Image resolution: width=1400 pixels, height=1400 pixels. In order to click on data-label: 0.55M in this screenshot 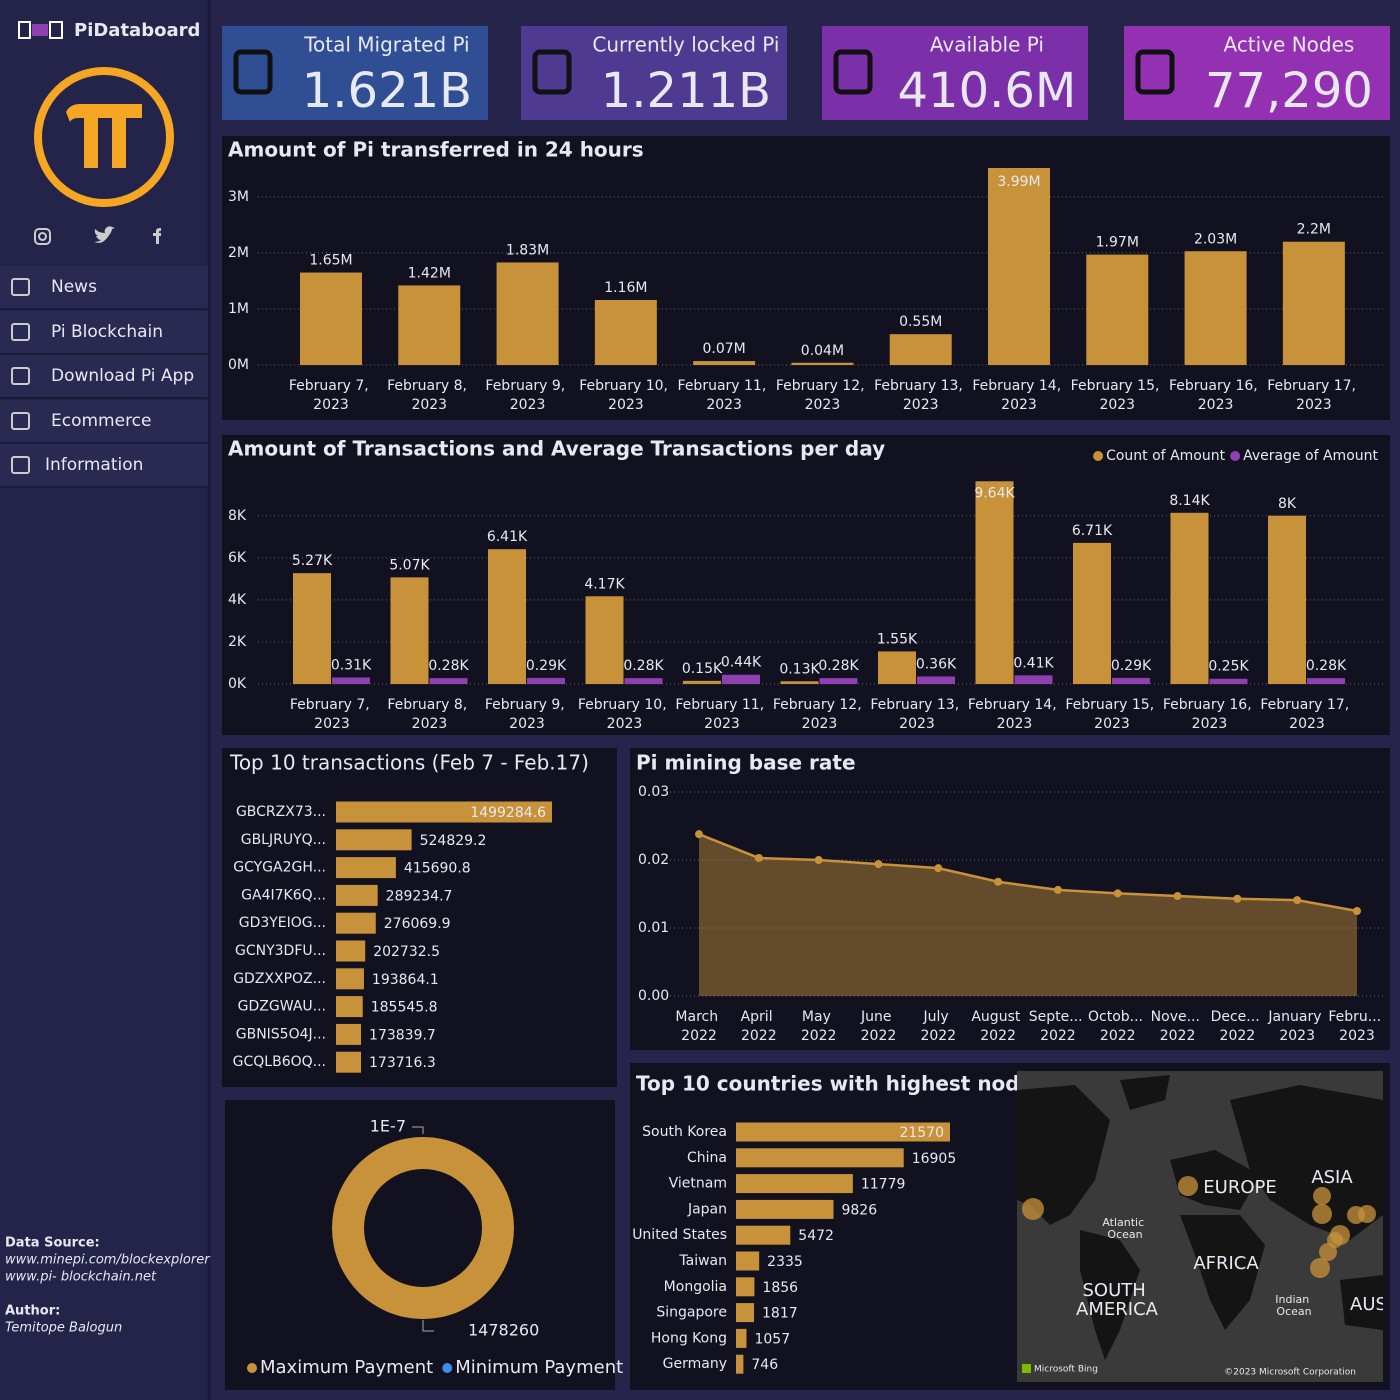, I will do `click(920, 322)`.